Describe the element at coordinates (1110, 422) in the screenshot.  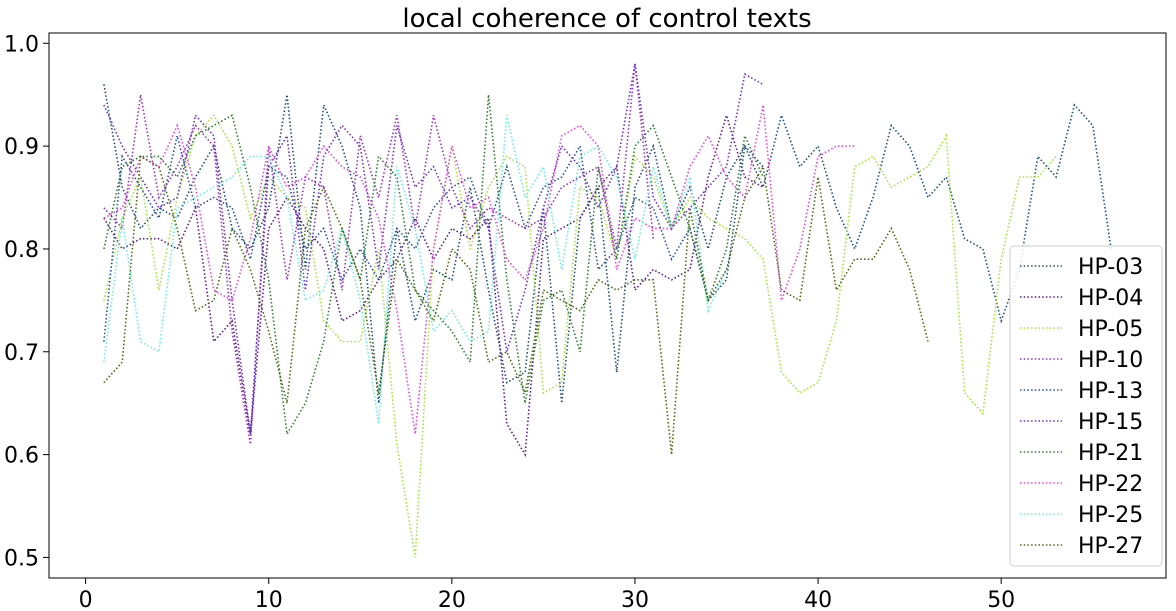
I see `legend-label: HP-15` at that location.